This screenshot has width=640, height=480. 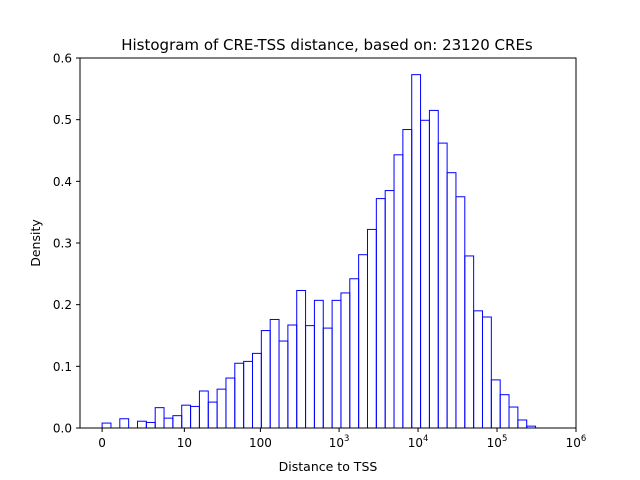 What do you see at coordinates (62, 120) in the screenshot?
I see `y-tick-label: 0.5` at bounding box center [62, 120].